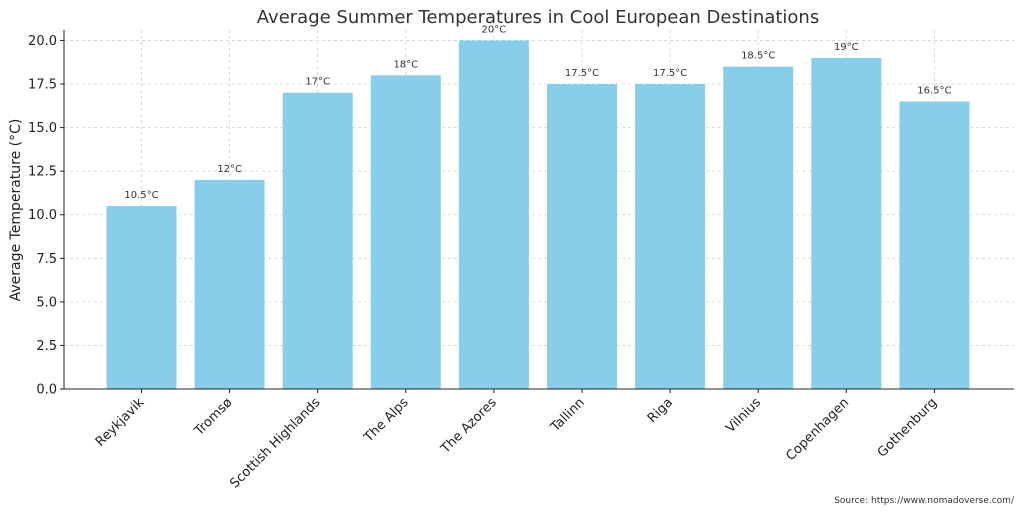  Describe the element at coordinates (405, 64) in the screenshot. I see `data-label: 18°C` at that location.